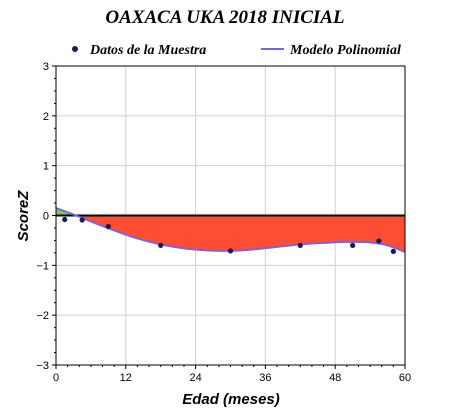  I want to click on x-axis: 0 12 24 36 48 60, so click(232, 374).